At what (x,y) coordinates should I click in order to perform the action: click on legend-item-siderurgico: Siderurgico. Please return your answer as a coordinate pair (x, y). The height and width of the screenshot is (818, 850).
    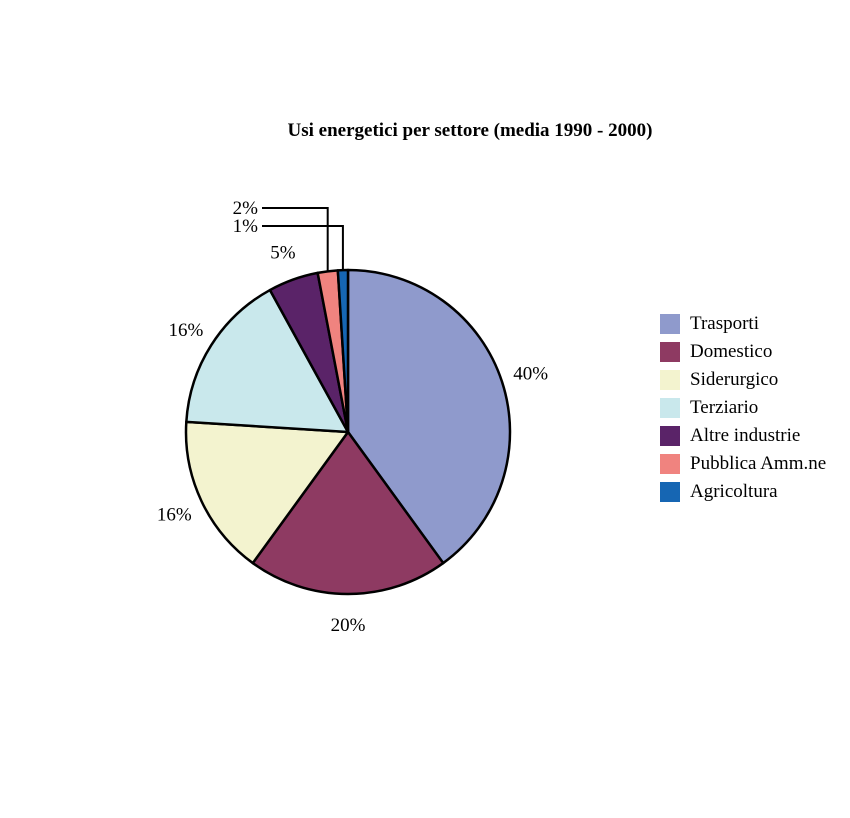
    Looking at the image, I should click on (743, 380).